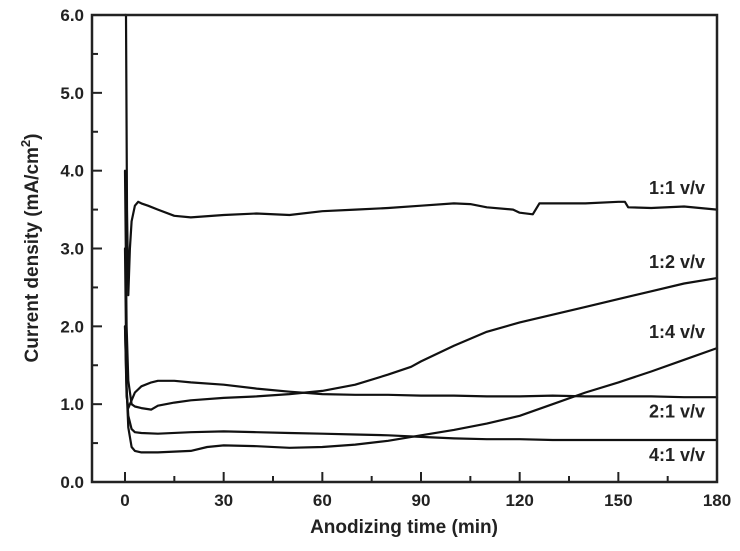 This screenshot has width=740, height=551. Describe the element at coordinates (677, 262) in the screenshot. I see `series-label: 1:2 v/v` at that location.